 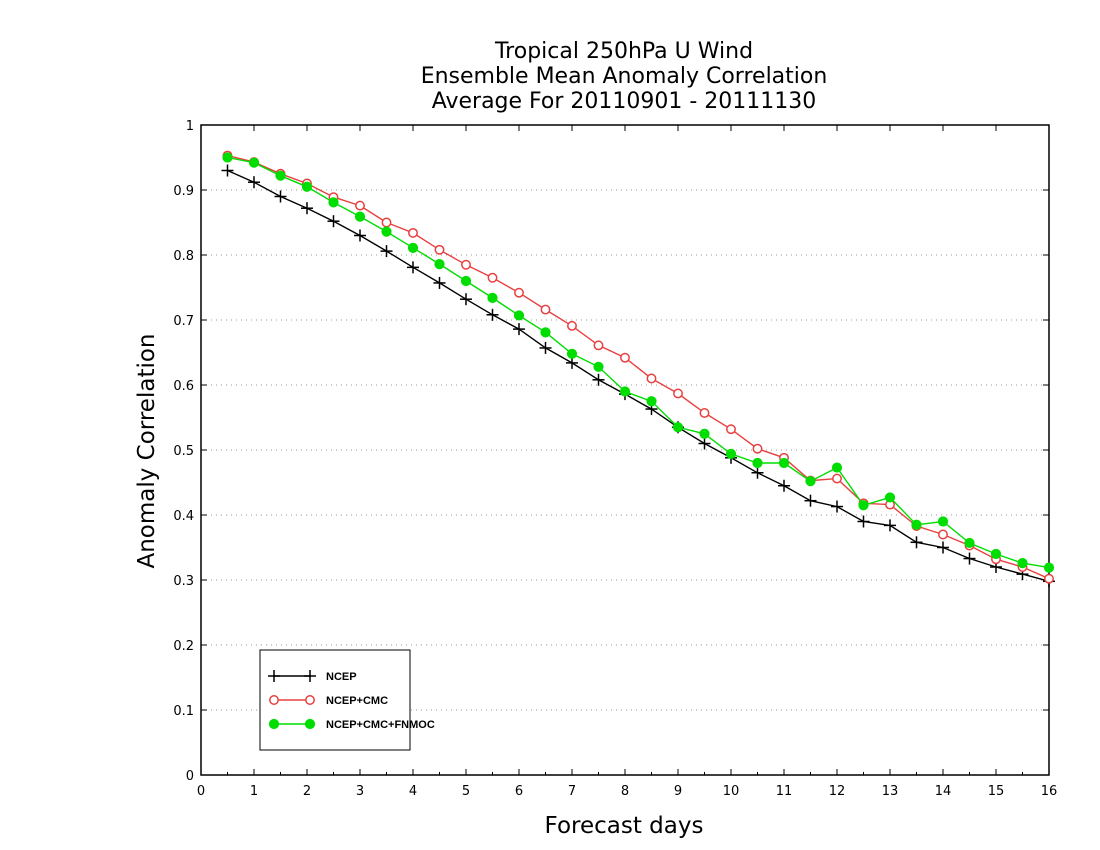 What do you see at coordinates (625, 791) in the screenshot?
I see `x-tick-label: 8` at bounding box center [625, 791].